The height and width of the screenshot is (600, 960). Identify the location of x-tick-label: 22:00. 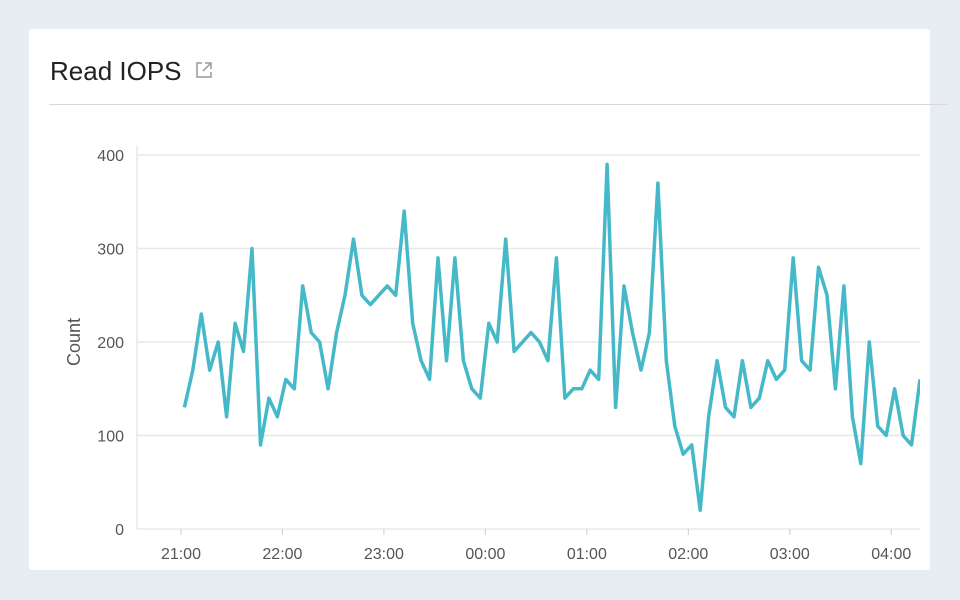
(282, 554).